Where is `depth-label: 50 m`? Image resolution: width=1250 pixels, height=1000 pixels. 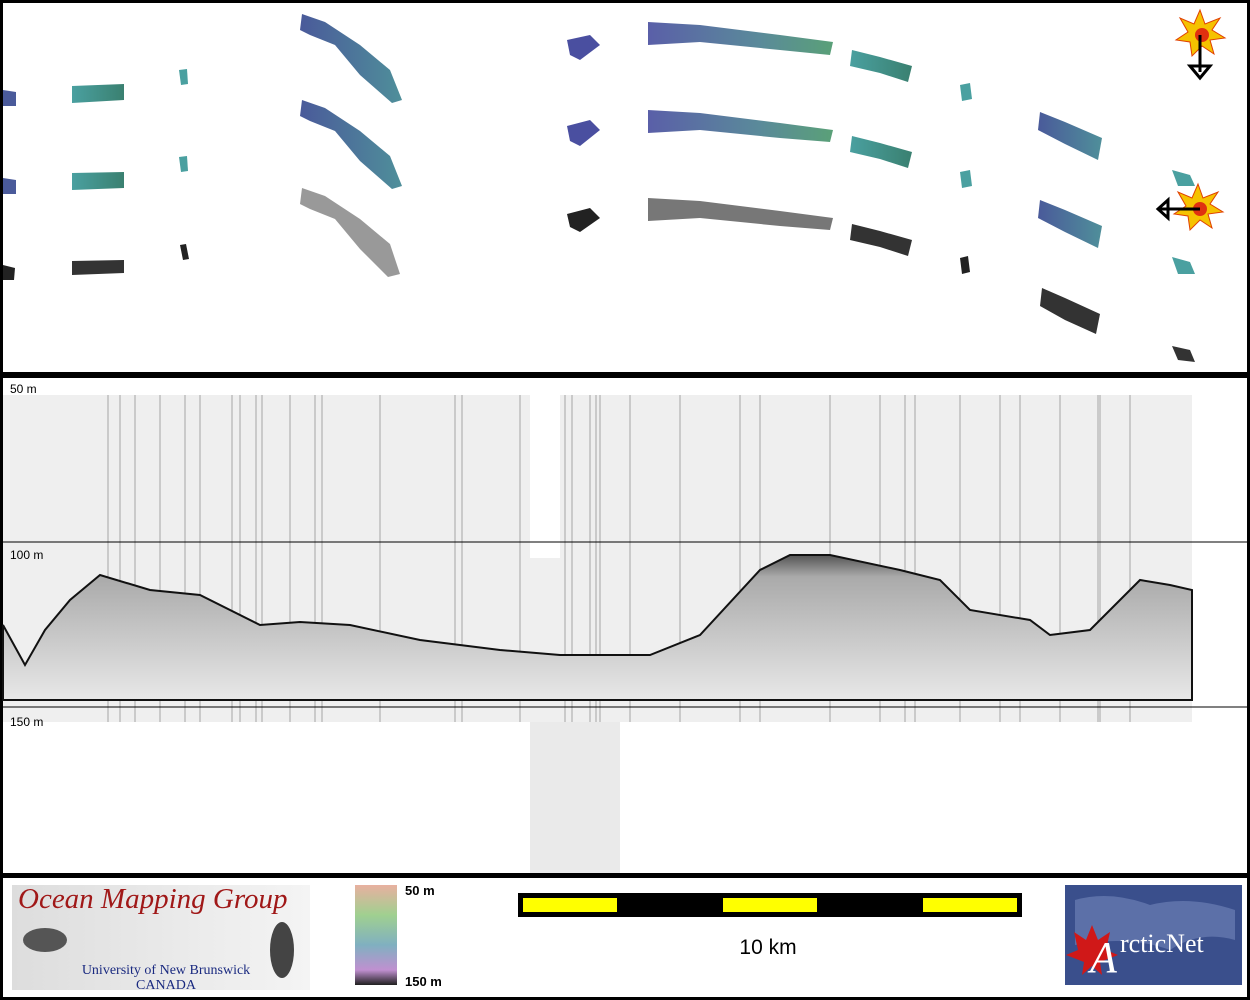
depth-label: 50 m is located at coordinates (23, 389).